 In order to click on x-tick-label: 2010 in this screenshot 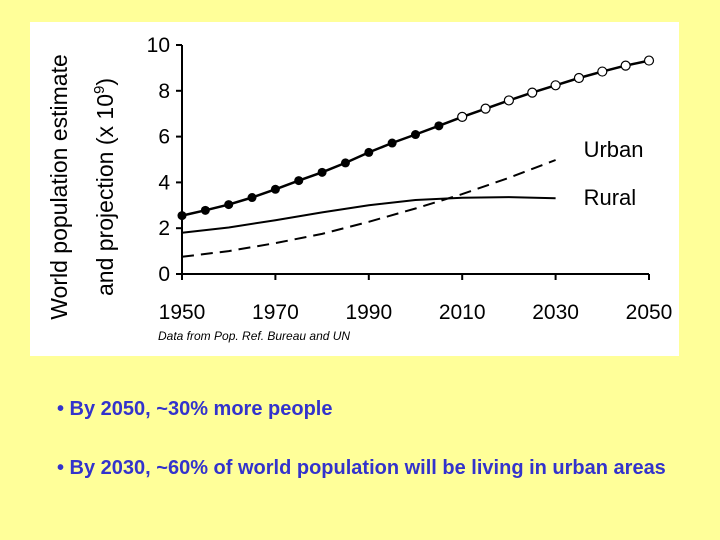, I will do `click(462, 312)`.